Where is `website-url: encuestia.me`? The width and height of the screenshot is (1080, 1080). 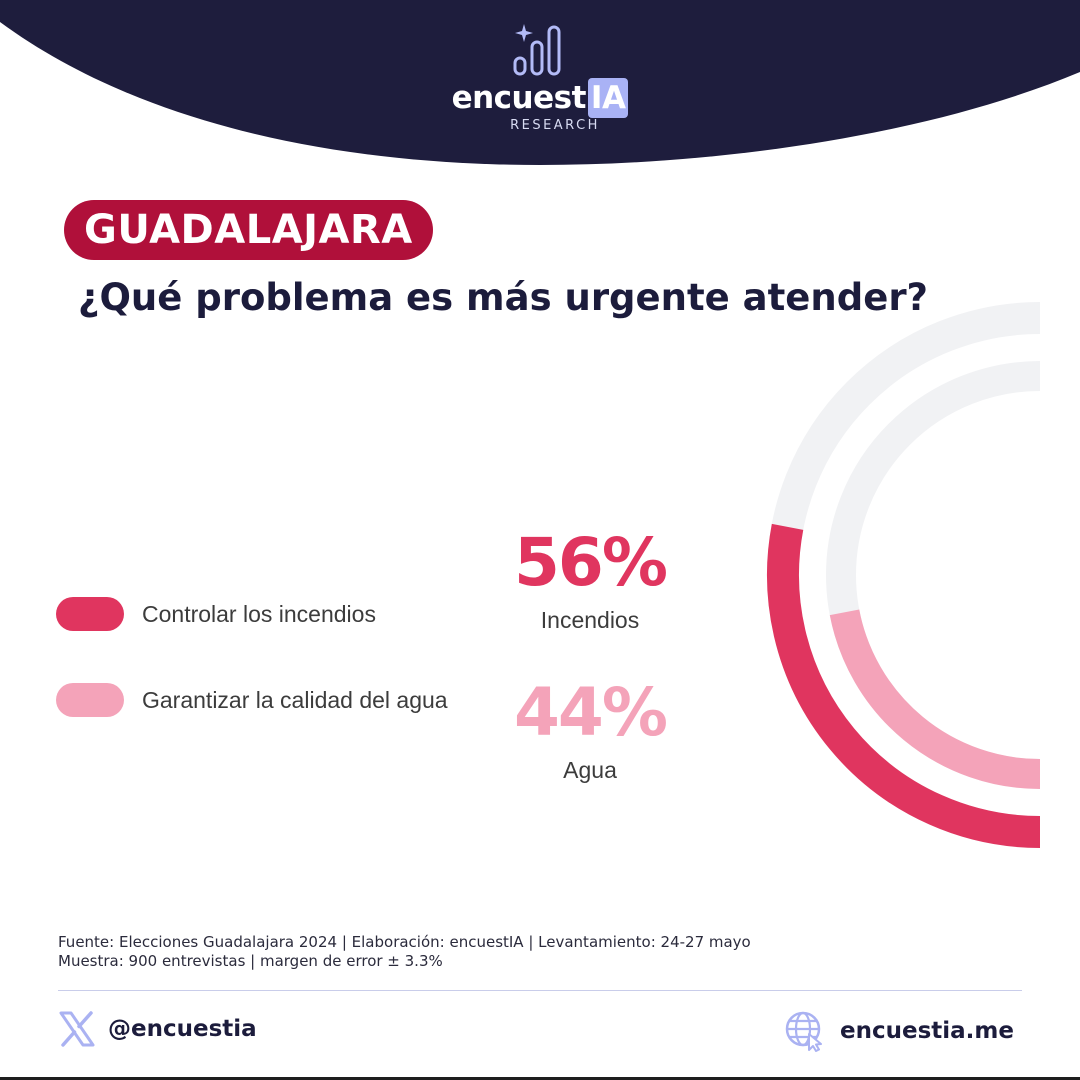
website-url: encuestia.me is located at coordinates (927, 1031).